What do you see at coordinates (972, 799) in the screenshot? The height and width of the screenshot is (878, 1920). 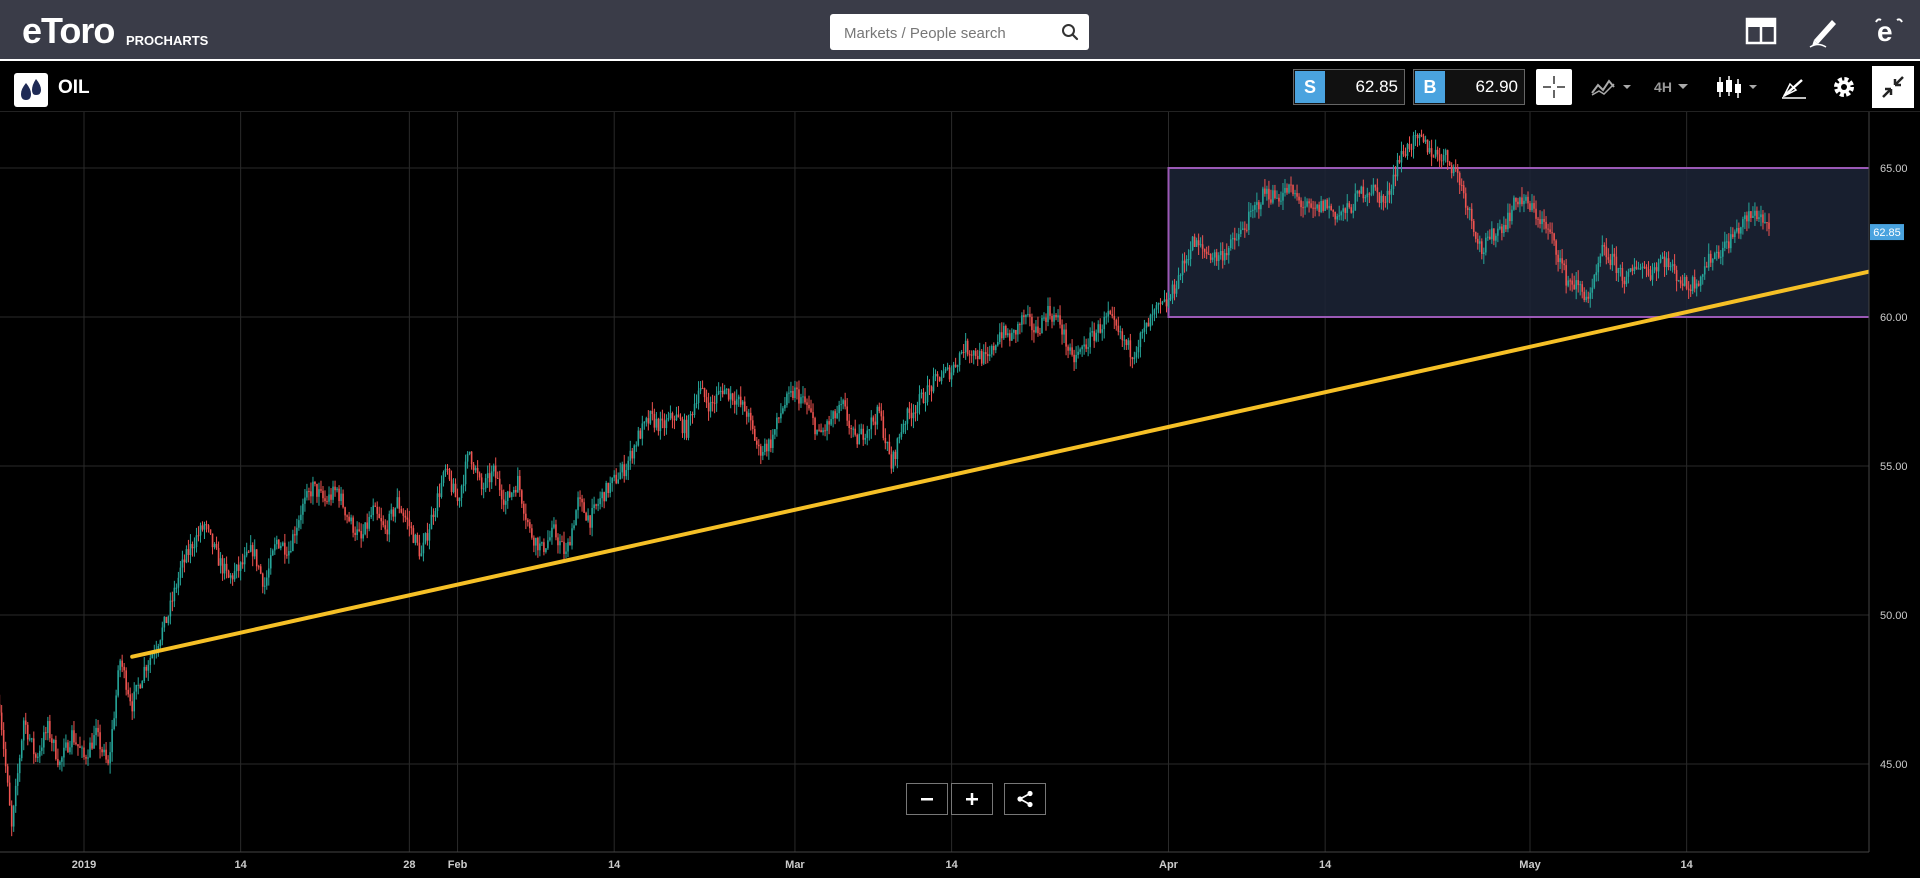 I see `zoom-in-button` at bounding box center [972, 799].